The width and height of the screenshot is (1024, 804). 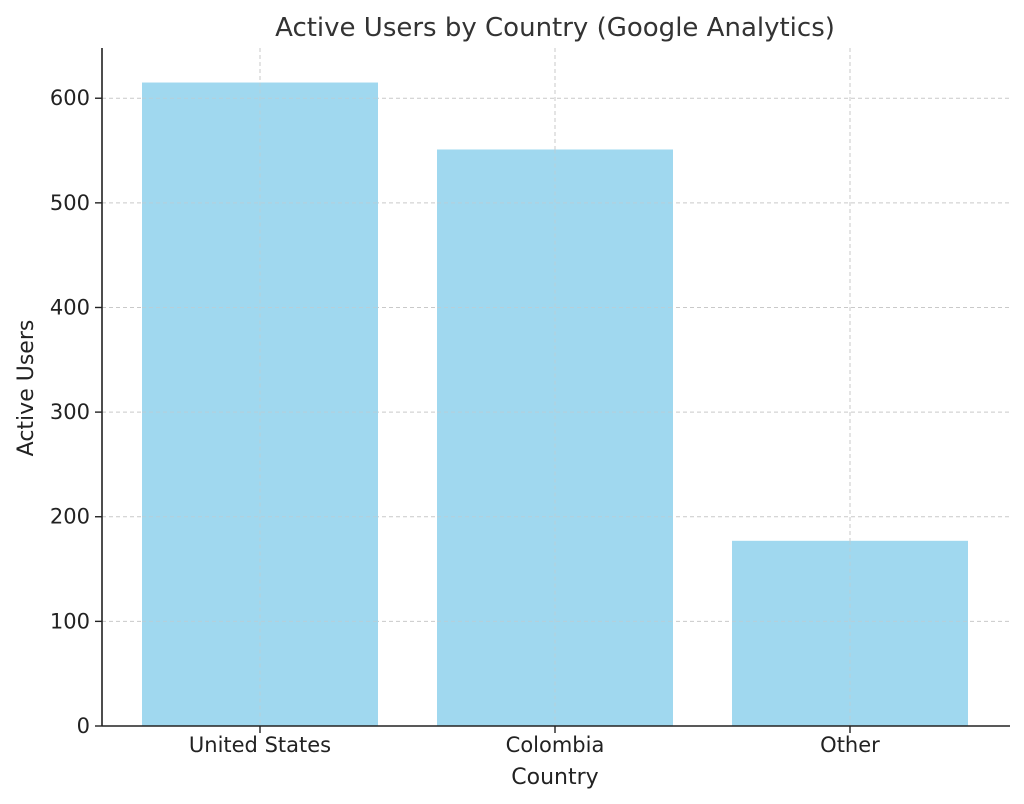 I want to click on y-tick-label: 400, so click(x=70, y=307).